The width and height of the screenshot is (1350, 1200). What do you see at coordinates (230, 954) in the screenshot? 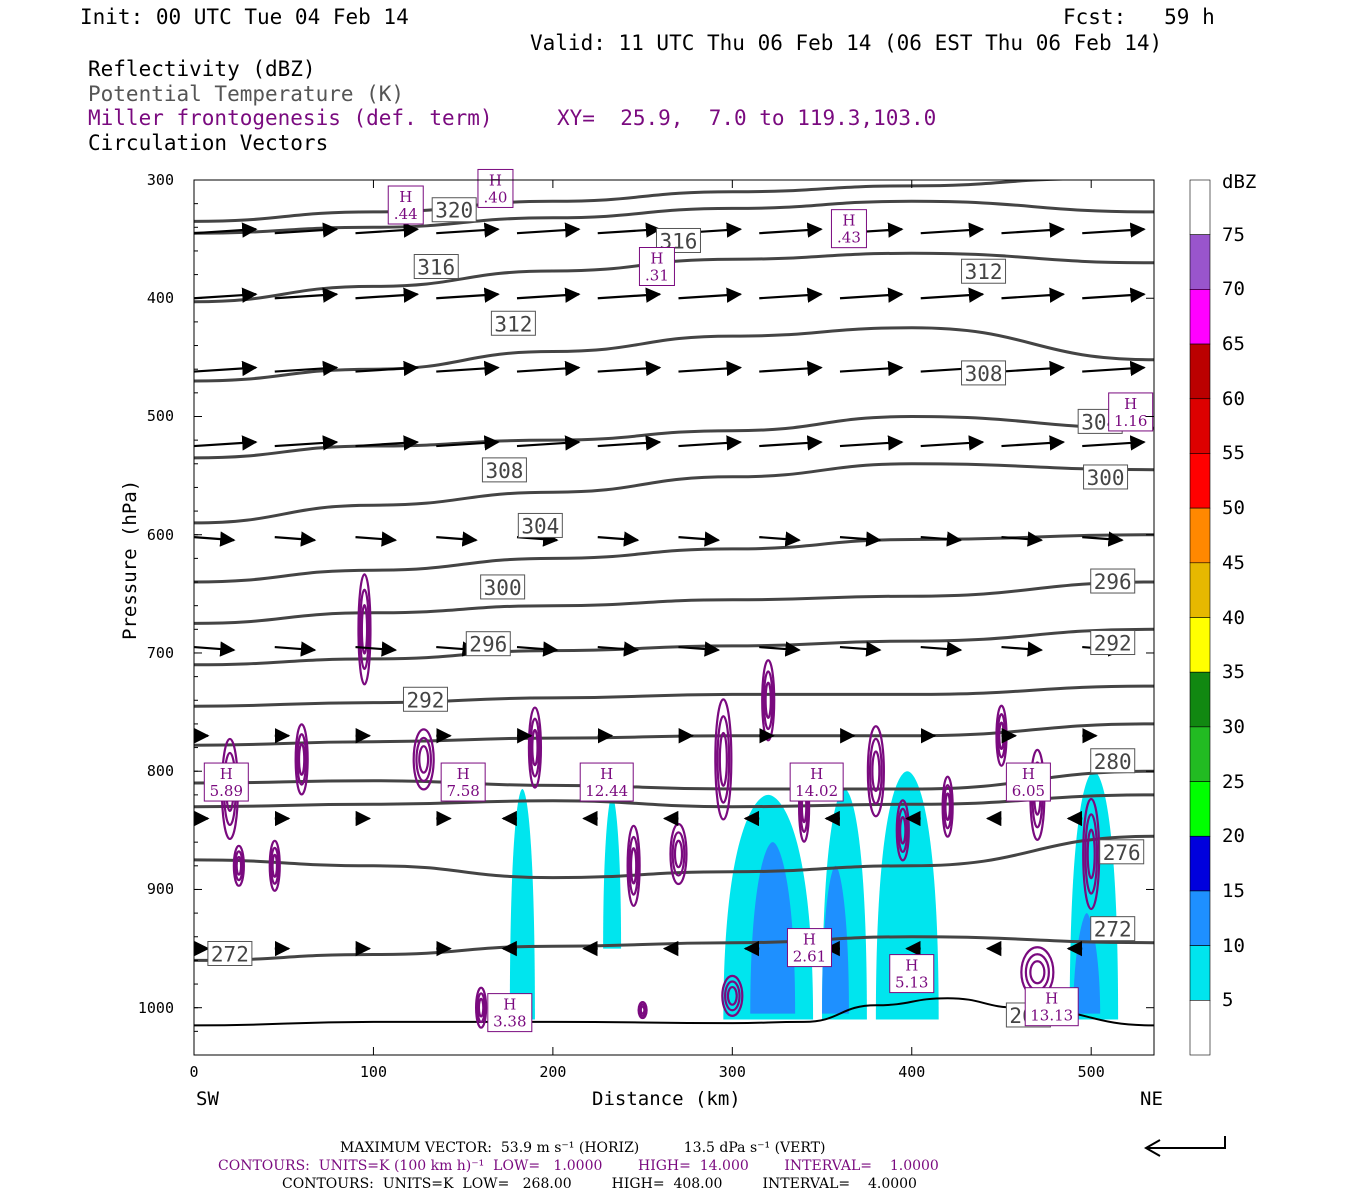
I see `svg-text: 272` at bounding box center [230, 954].